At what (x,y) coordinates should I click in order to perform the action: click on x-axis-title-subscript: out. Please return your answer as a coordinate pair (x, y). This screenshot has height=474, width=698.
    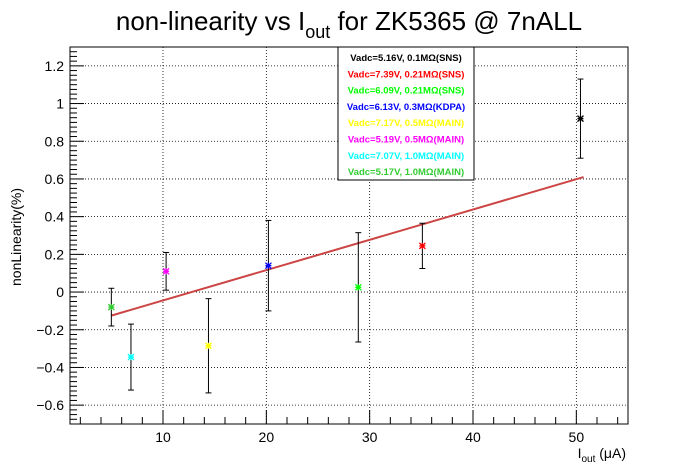
    Looking at the image, I should click on (588, 459).